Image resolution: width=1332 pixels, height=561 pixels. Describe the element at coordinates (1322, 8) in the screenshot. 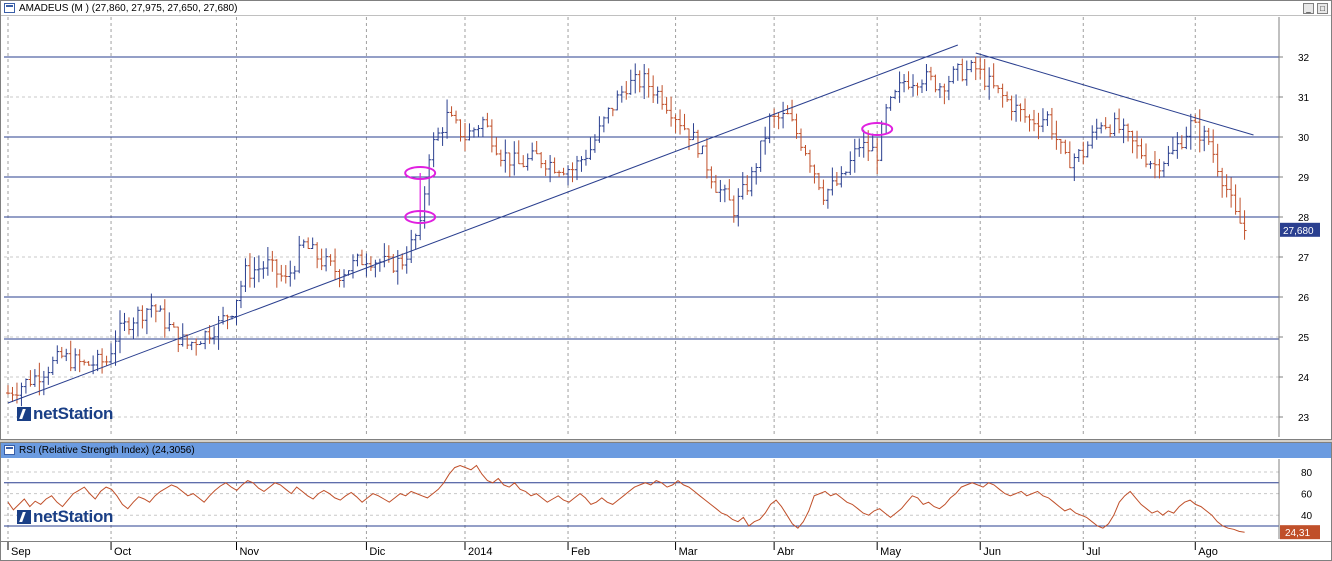

I see `maximize-button: □` at that location.